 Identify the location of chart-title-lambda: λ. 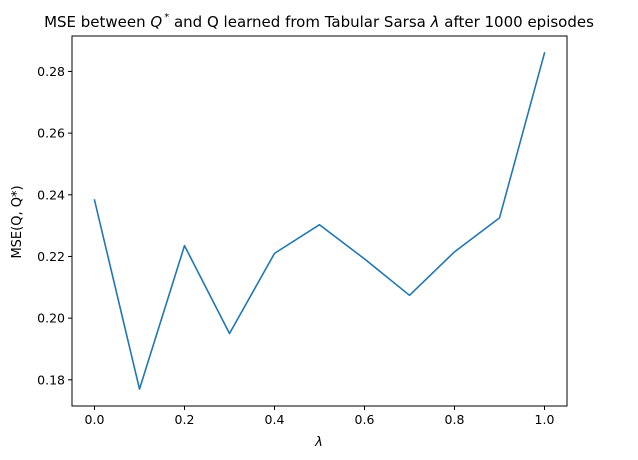
(435, 22).